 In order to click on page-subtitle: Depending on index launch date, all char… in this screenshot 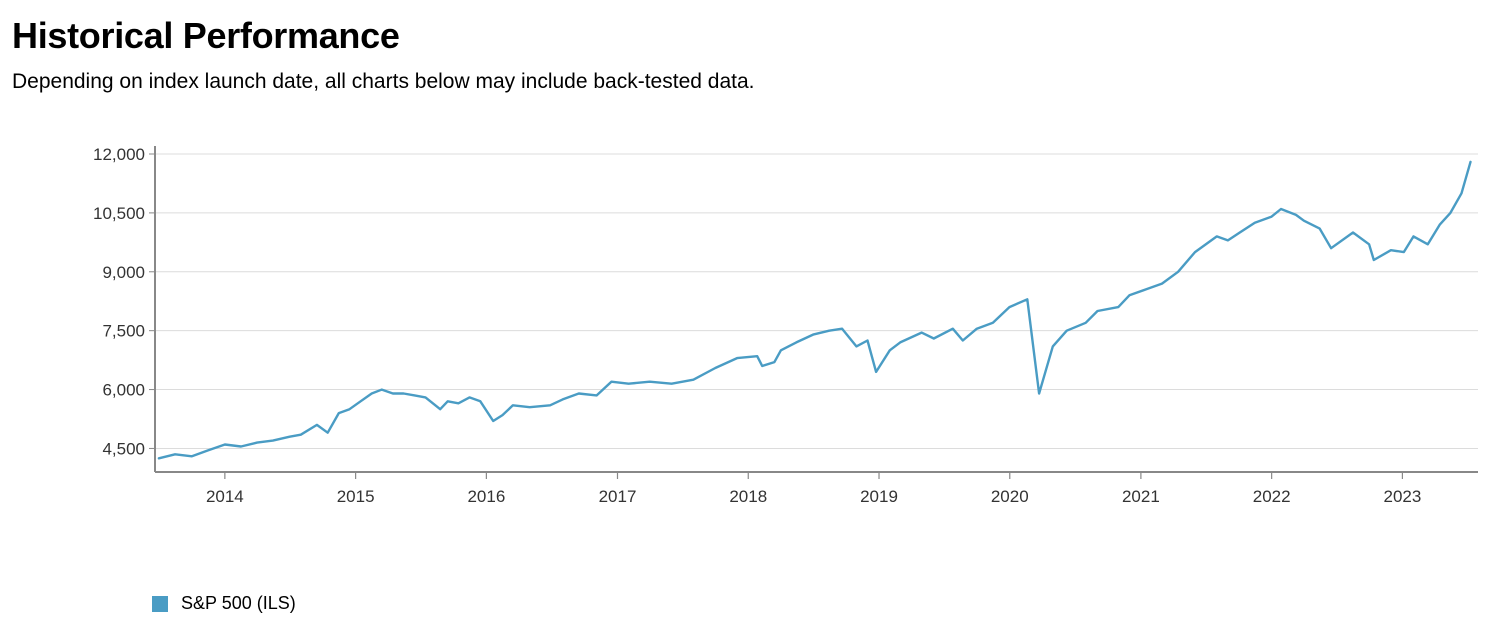, I will do `click(383, 81)`.